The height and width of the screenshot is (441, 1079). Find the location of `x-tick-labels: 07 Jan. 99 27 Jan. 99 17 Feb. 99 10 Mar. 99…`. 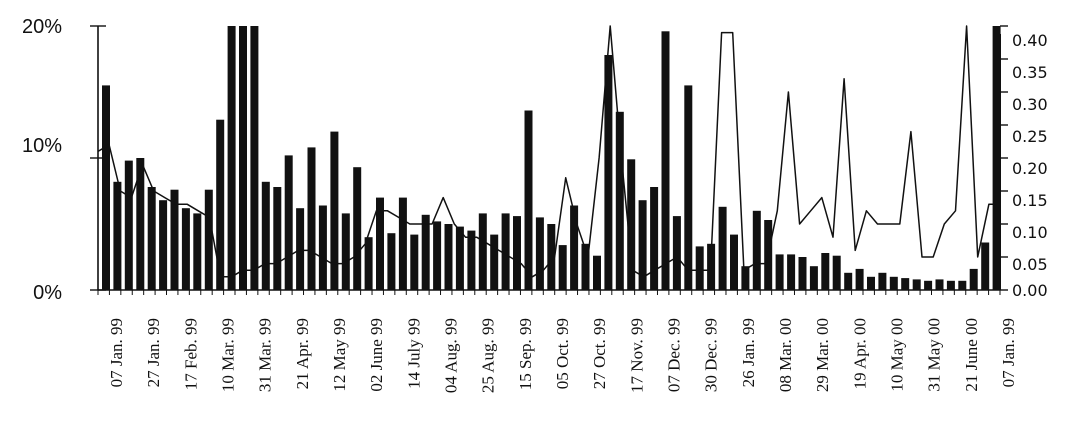

x-tick-labels: 07 Jan. 99 27 Jan. 99 17 Feb. 99 10 Mar. 99… is located at coordinates (562, 355).